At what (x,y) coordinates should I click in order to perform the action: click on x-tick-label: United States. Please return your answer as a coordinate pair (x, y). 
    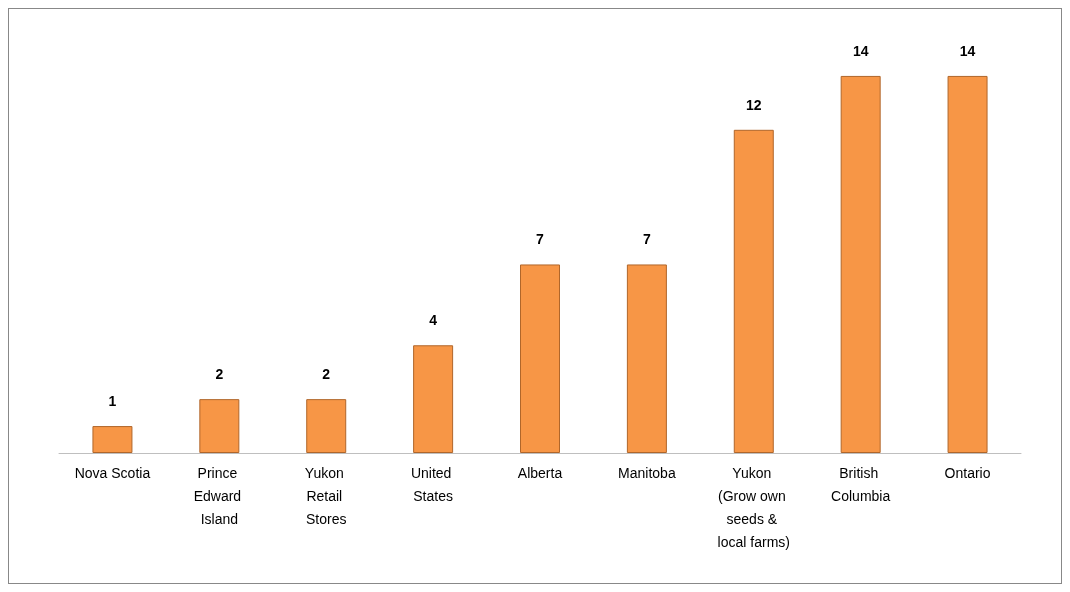
    Looking at the image, I should click on (433, 484).